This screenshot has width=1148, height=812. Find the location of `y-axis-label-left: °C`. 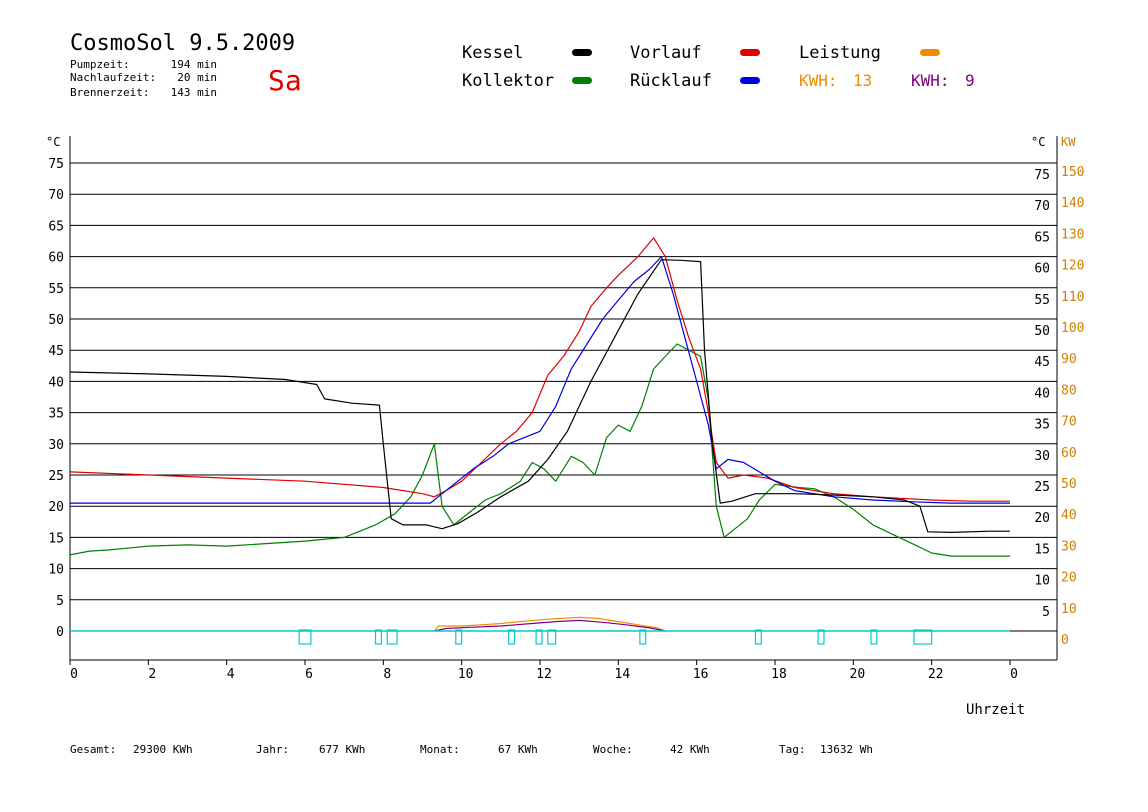

y-axis-label-left: °C is located at coordinates (53, 142).